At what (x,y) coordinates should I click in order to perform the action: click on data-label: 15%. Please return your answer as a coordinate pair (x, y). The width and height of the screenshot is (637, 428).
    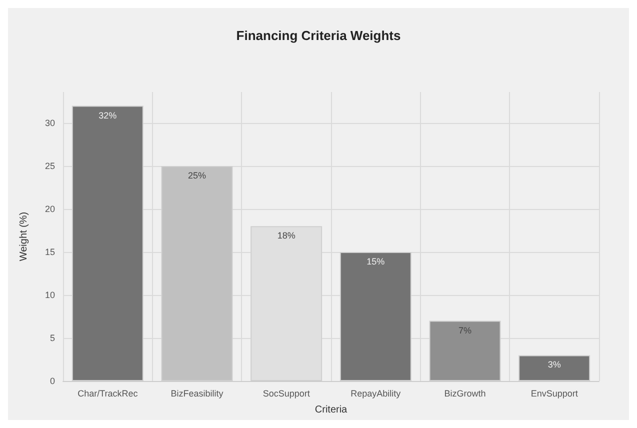
    Looking at the image, I should click on (375, 261).